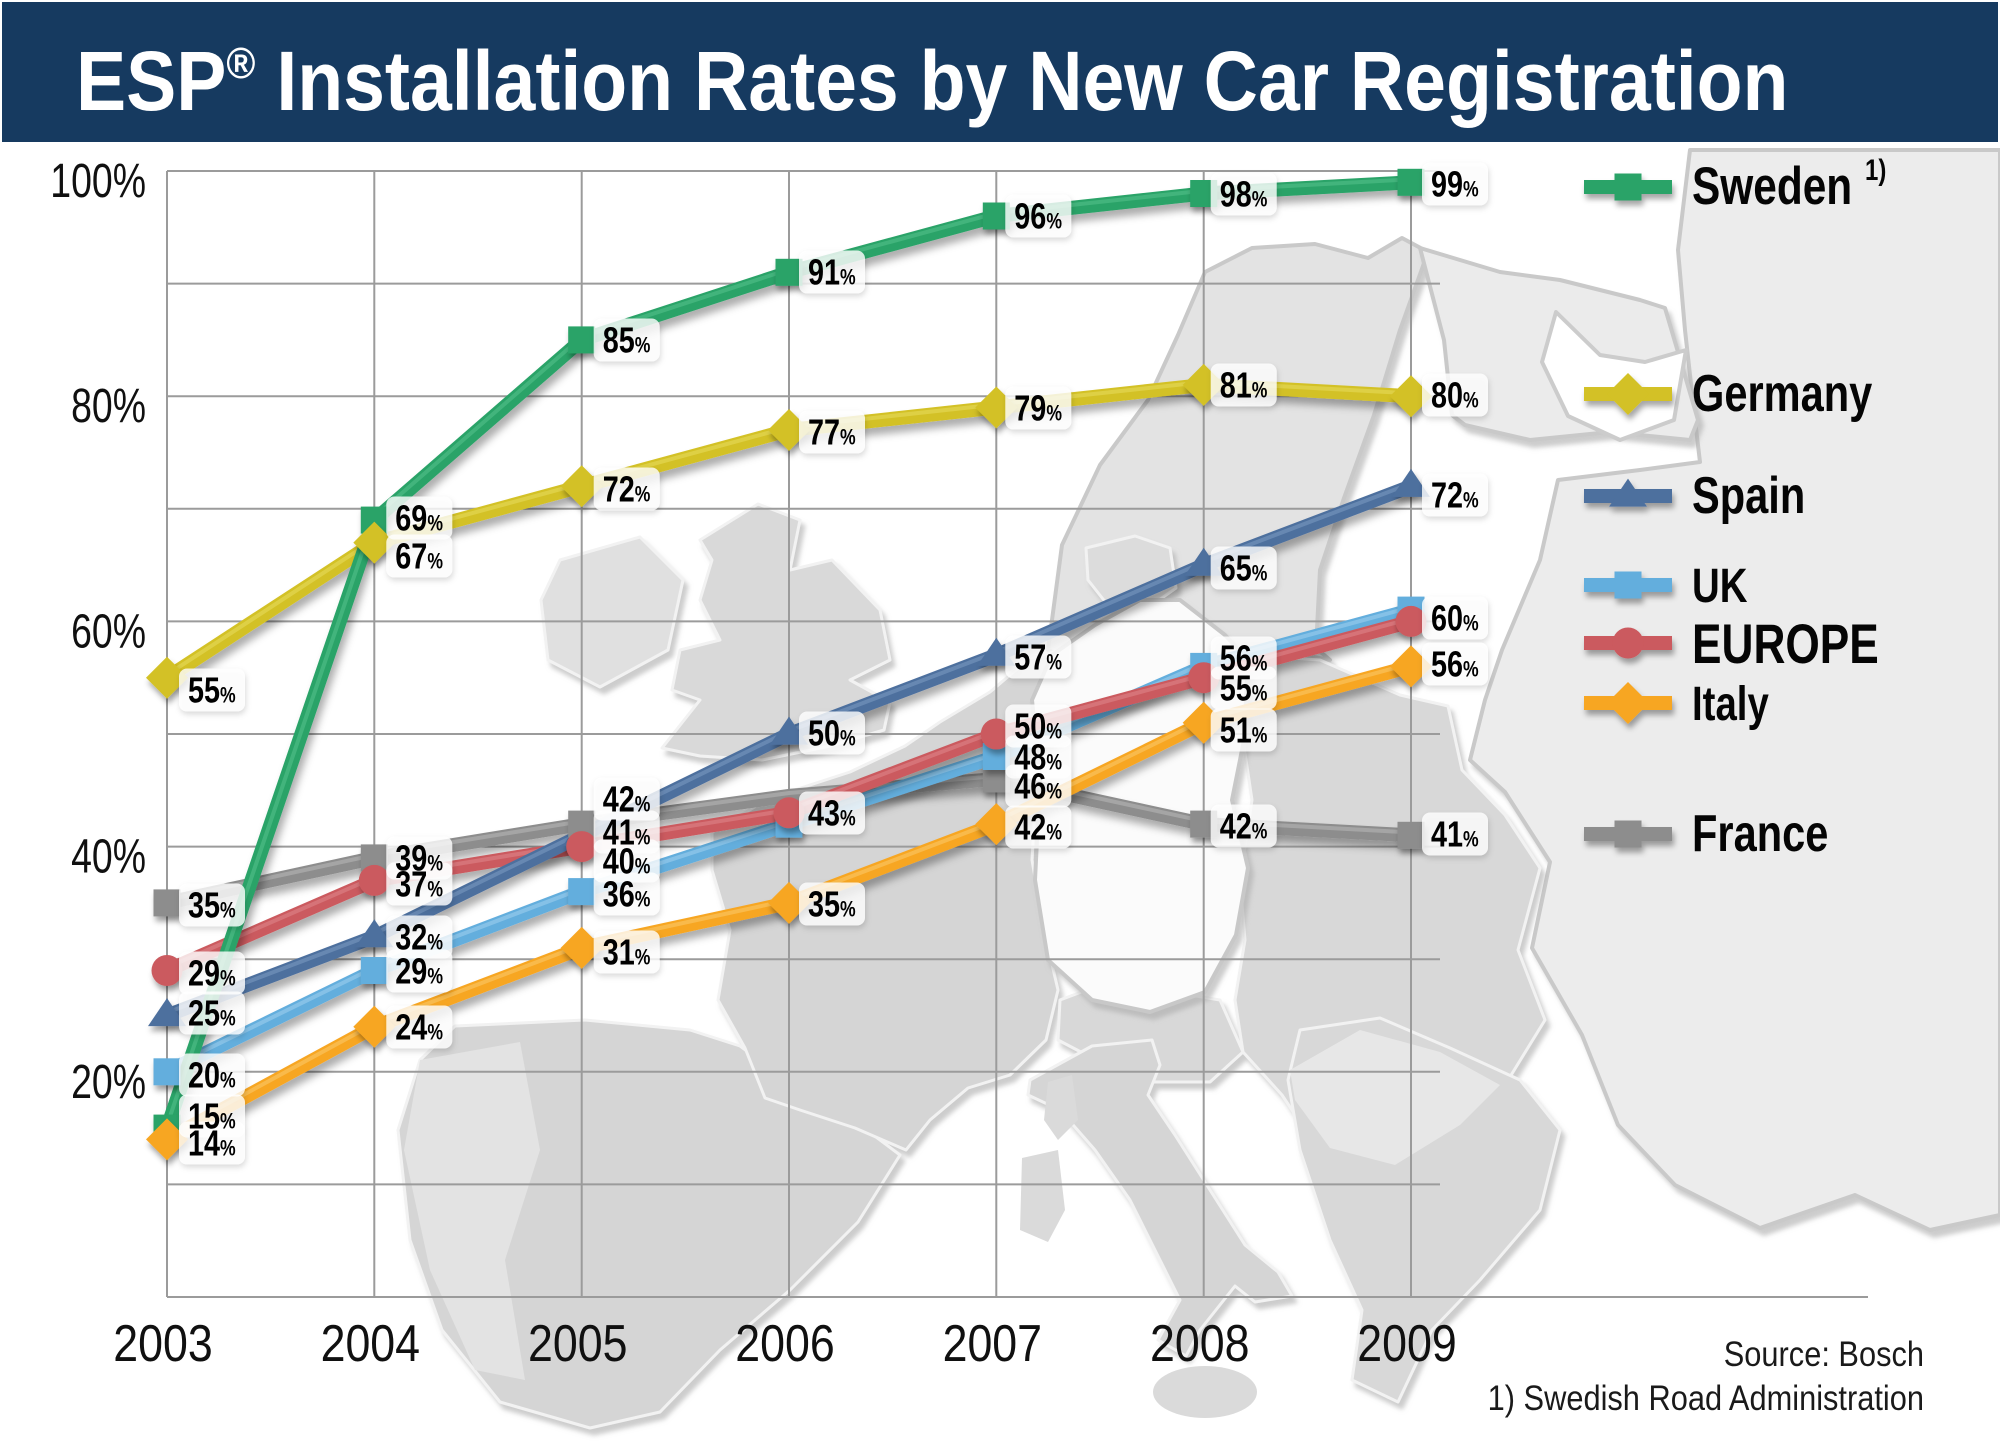 Image resolution: width=2000 pixels, height=1449 pixels. I want to click on svg-text: 91%, so click(832, 271).